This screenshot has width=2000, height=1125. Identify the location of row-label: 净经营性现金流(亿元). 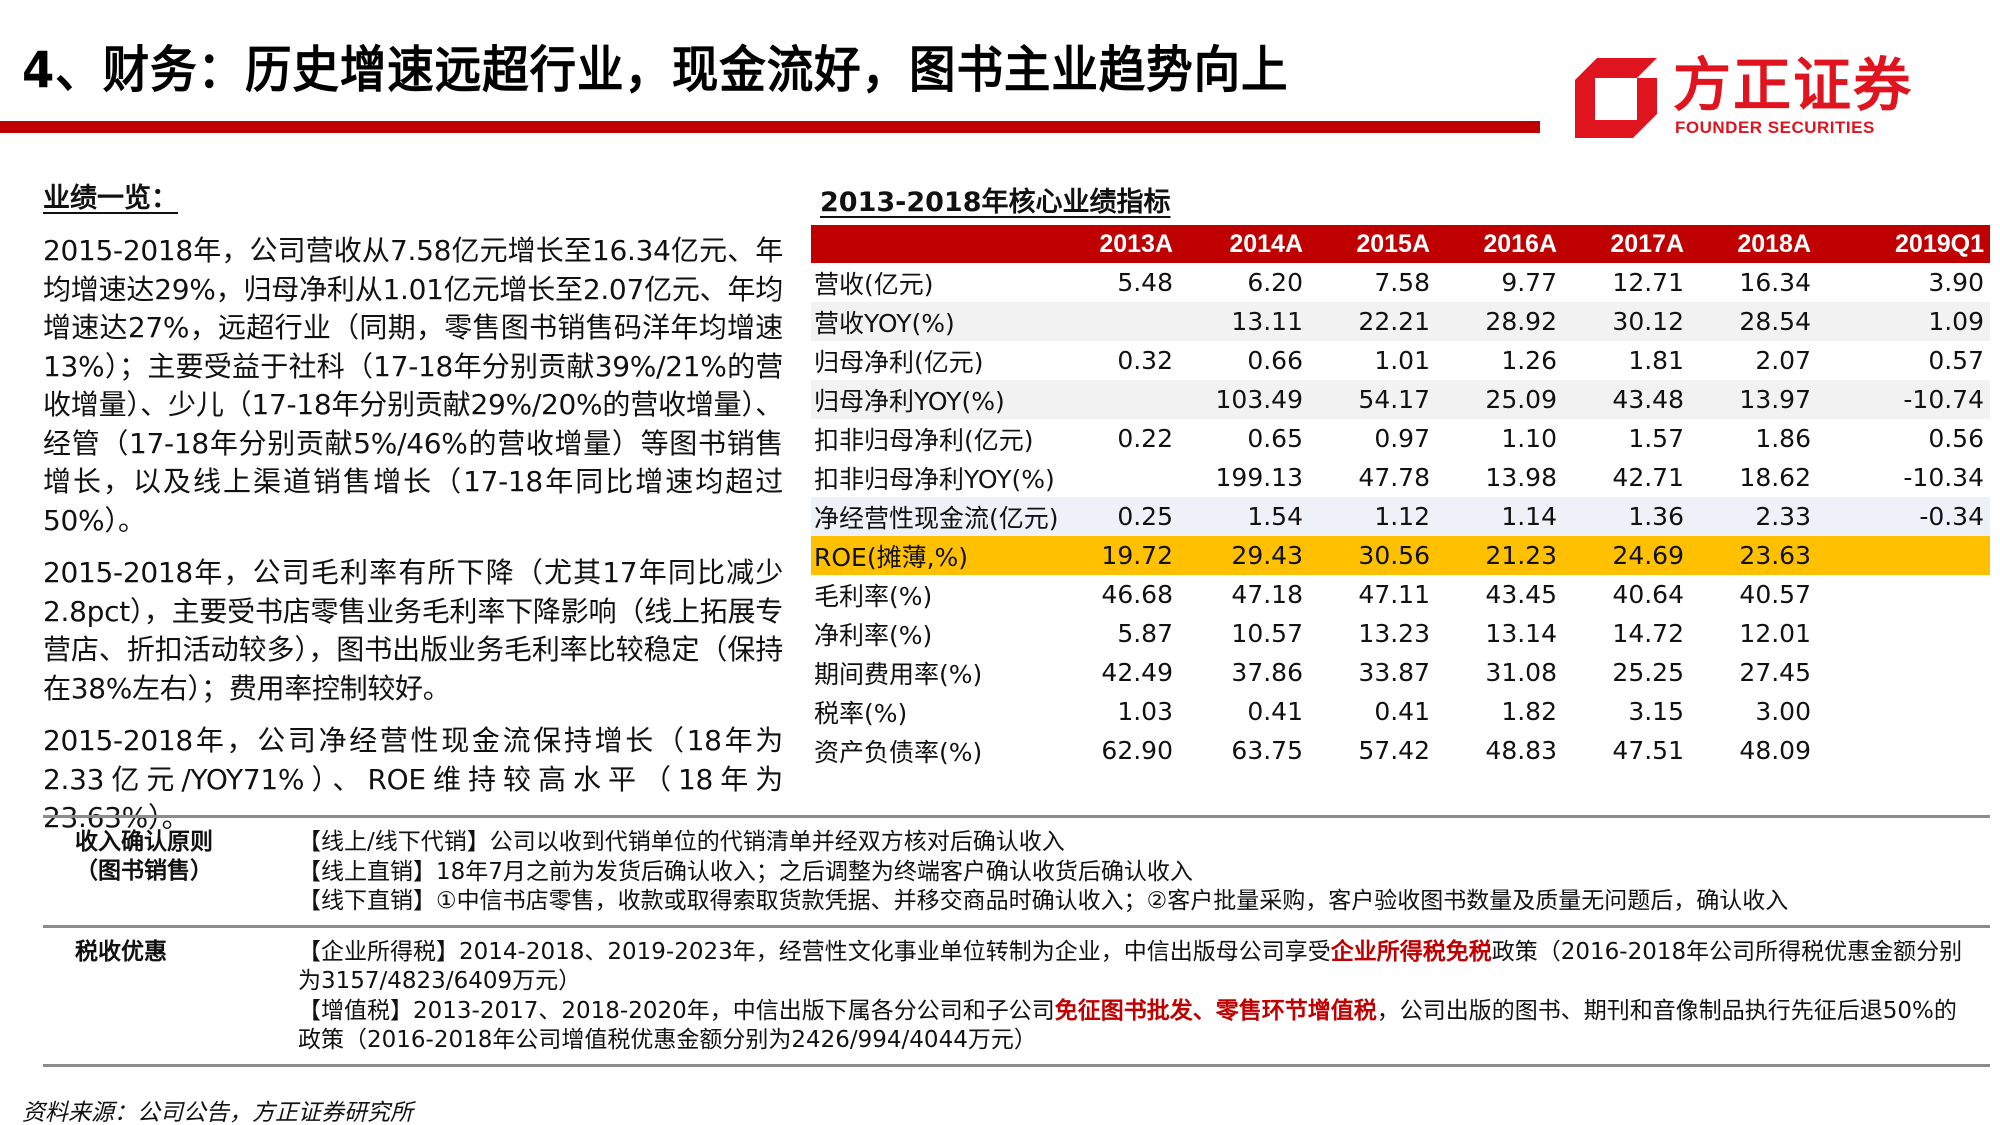
(935, 516).